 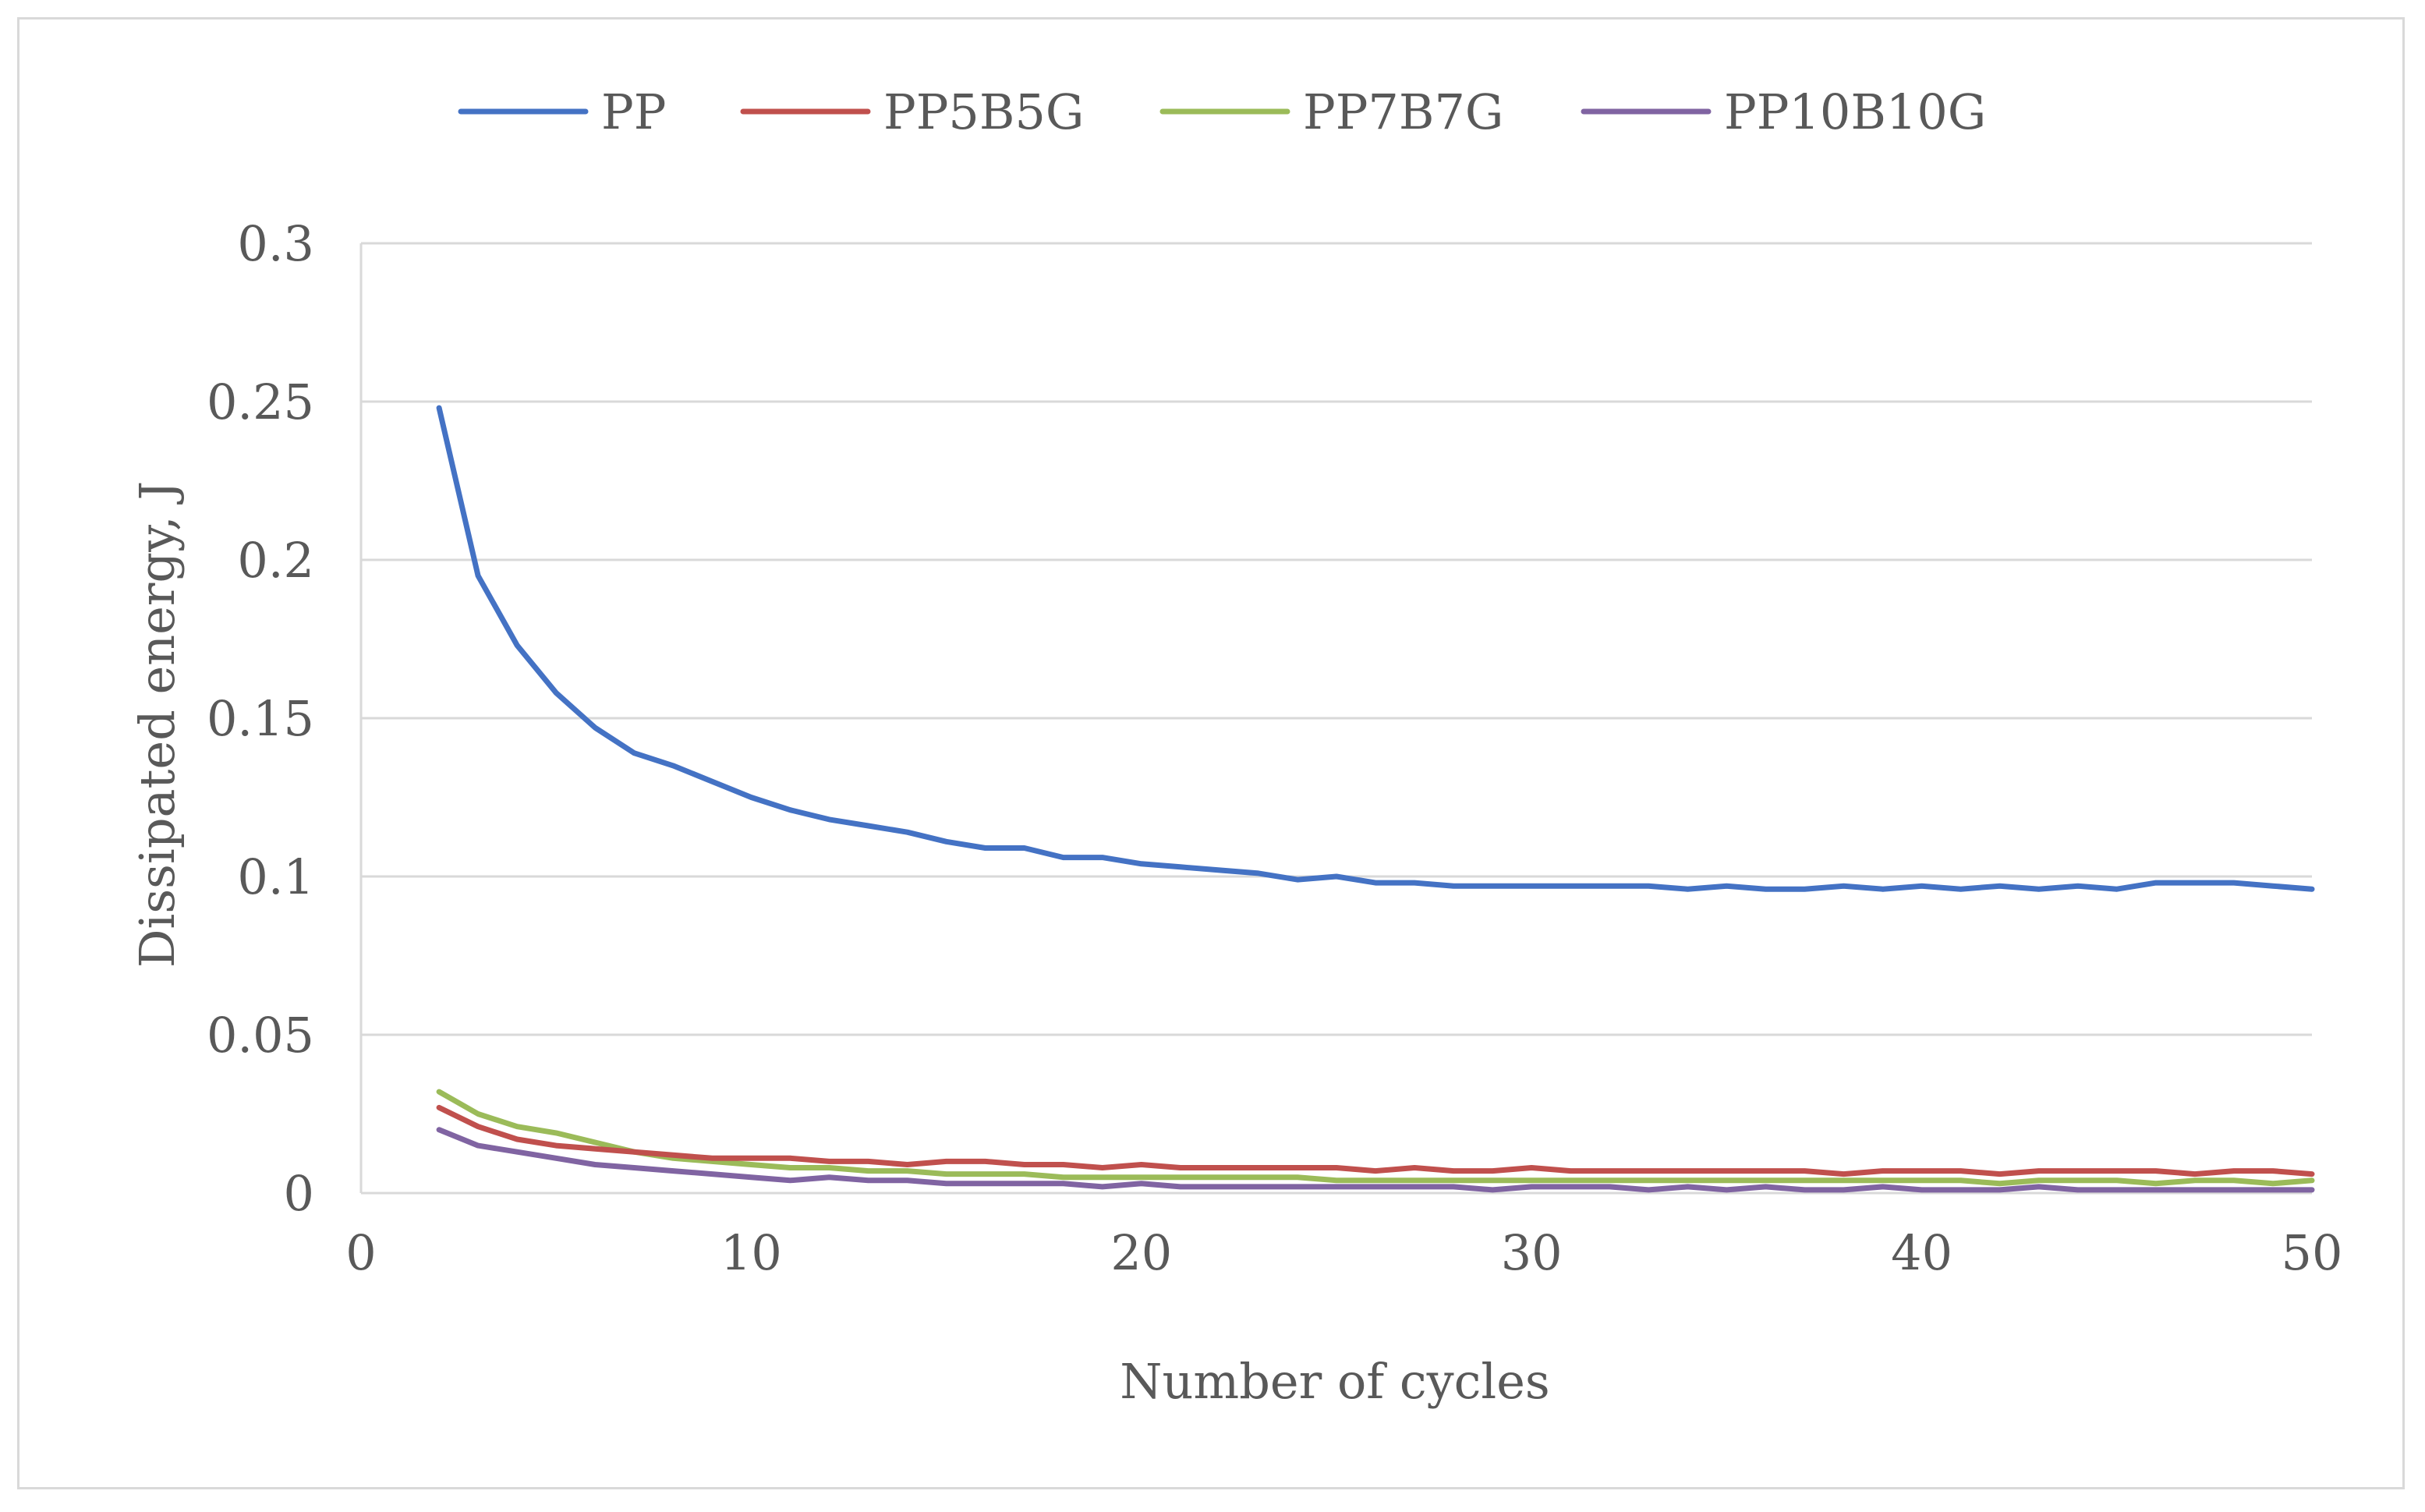 I want to click on y-tick-label: 0.1, so click(x=275, y=876).